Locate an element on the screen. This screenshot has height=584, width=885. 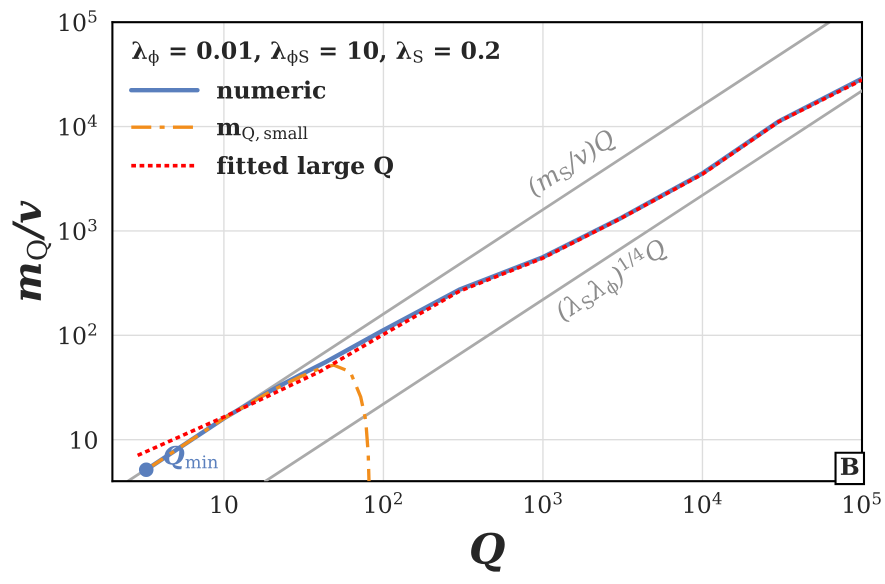
legend-label: numeric is located at coordinates (271, 89).